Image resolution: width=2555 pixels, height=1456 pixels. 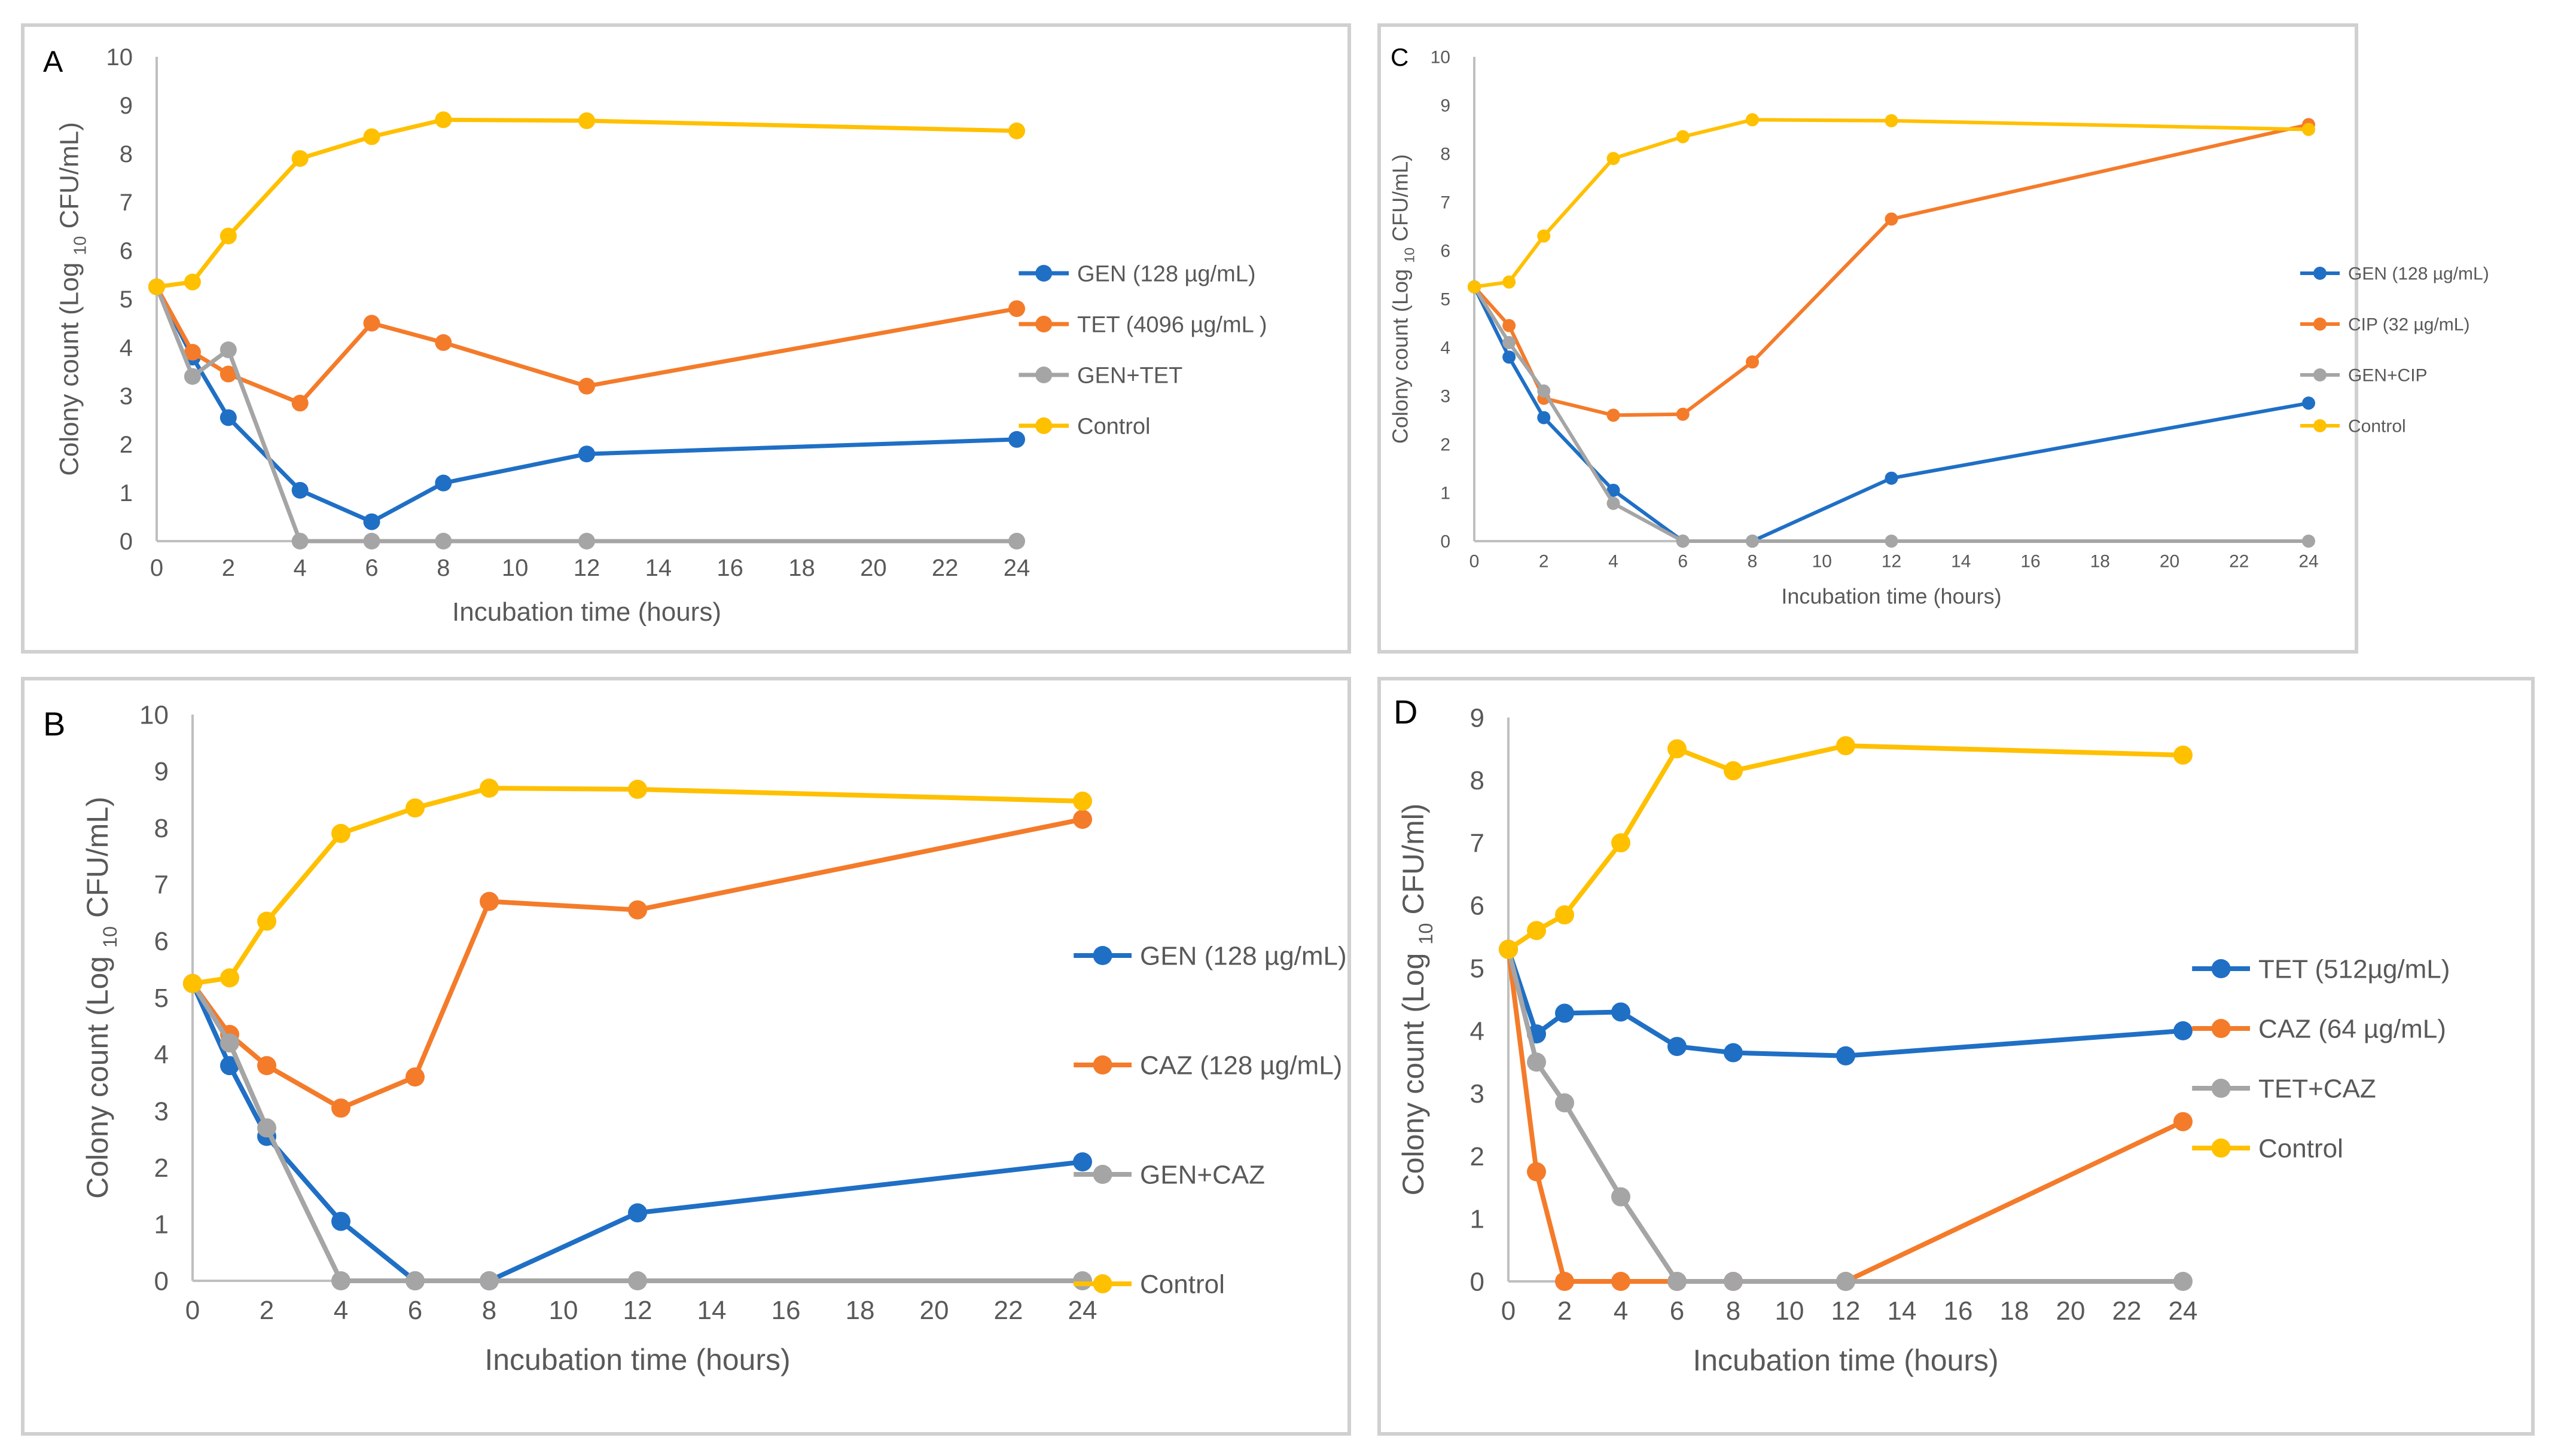 What do you see at coordinates (2319, 1028) in the screenshot?
I see `legend-entry: CAZ (64 µg/mL)` at bounding box center [2319, 1028].